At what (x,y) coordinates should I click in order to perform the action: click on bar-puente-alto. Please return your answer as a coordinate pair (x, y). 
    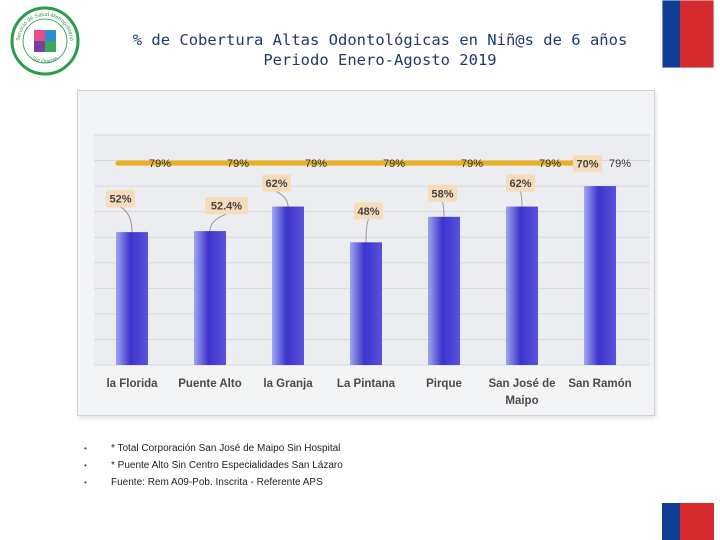
    Looking at the image, I should click on (210, 298).